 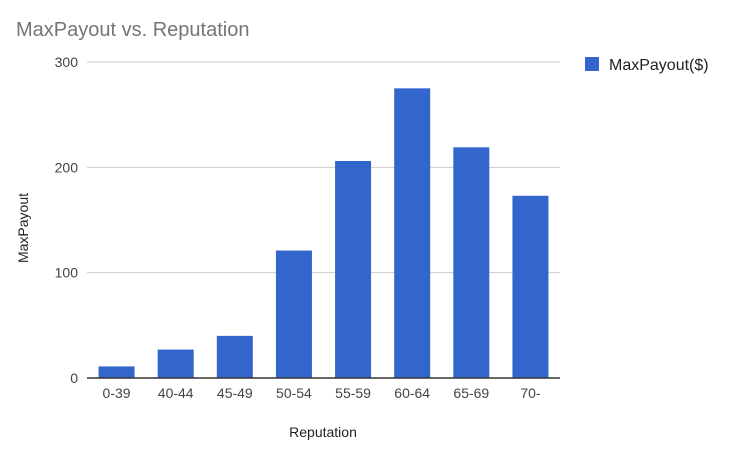 What do you see at coordinates (67, 62) in the screenshot?
I see `y-tick-label: 300` at bounding box center [67, 62].